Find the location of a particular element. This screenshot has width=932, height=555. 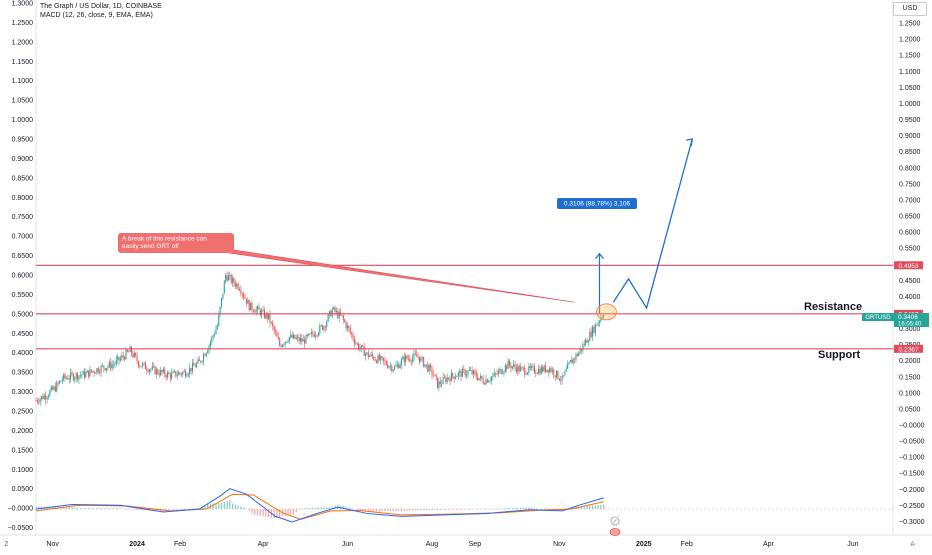

measure-label-bg is located at coordinates (597, 203).